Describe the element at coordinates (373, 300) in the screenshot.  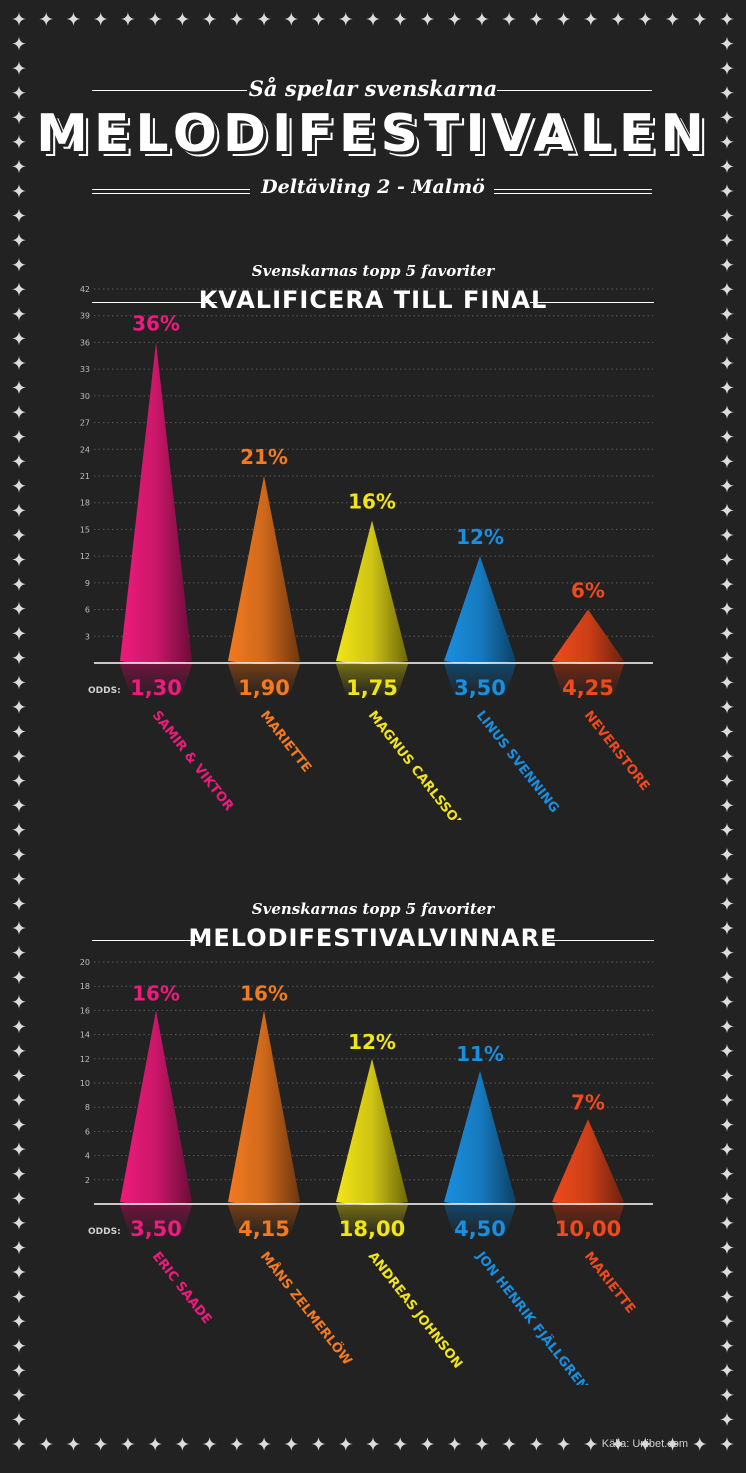
I see `section-1-title: KVALIFICERA TILL FINAL` at that location.